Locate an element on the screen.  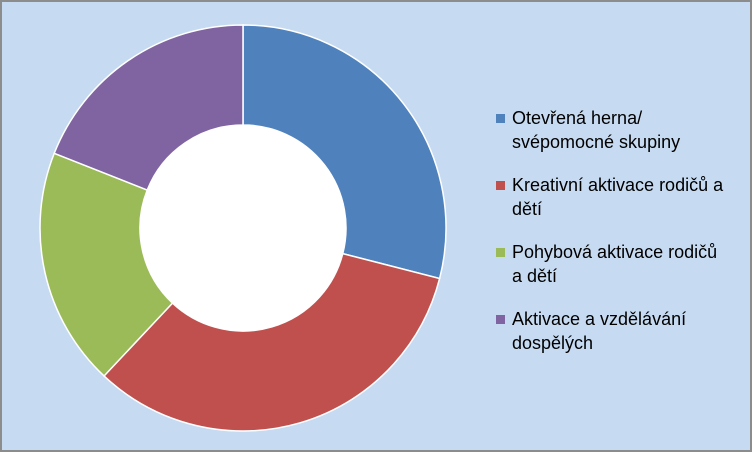
legend-item: Pohybová aktivace rodičů a dětí is located at coordinates (621, 264).